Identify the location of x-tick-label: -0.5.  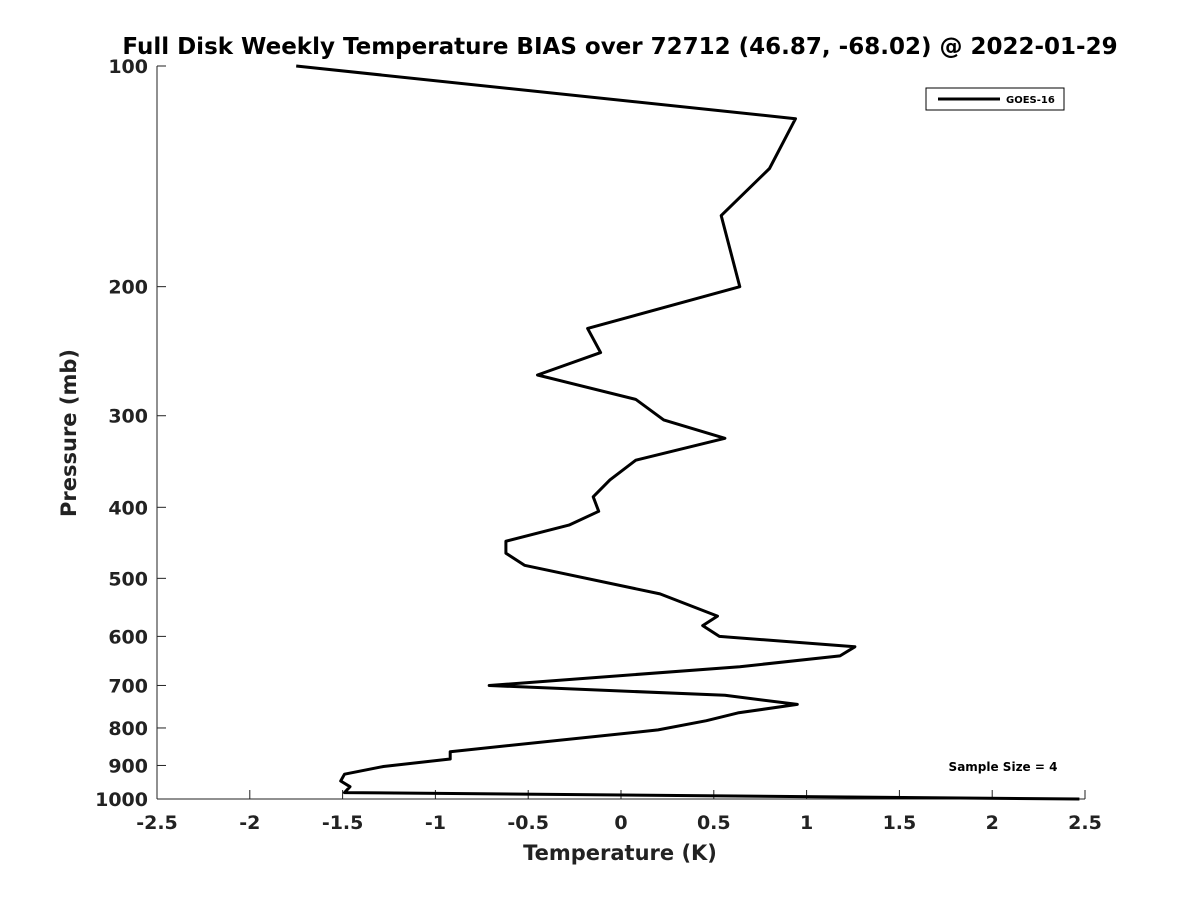
(528, 823).